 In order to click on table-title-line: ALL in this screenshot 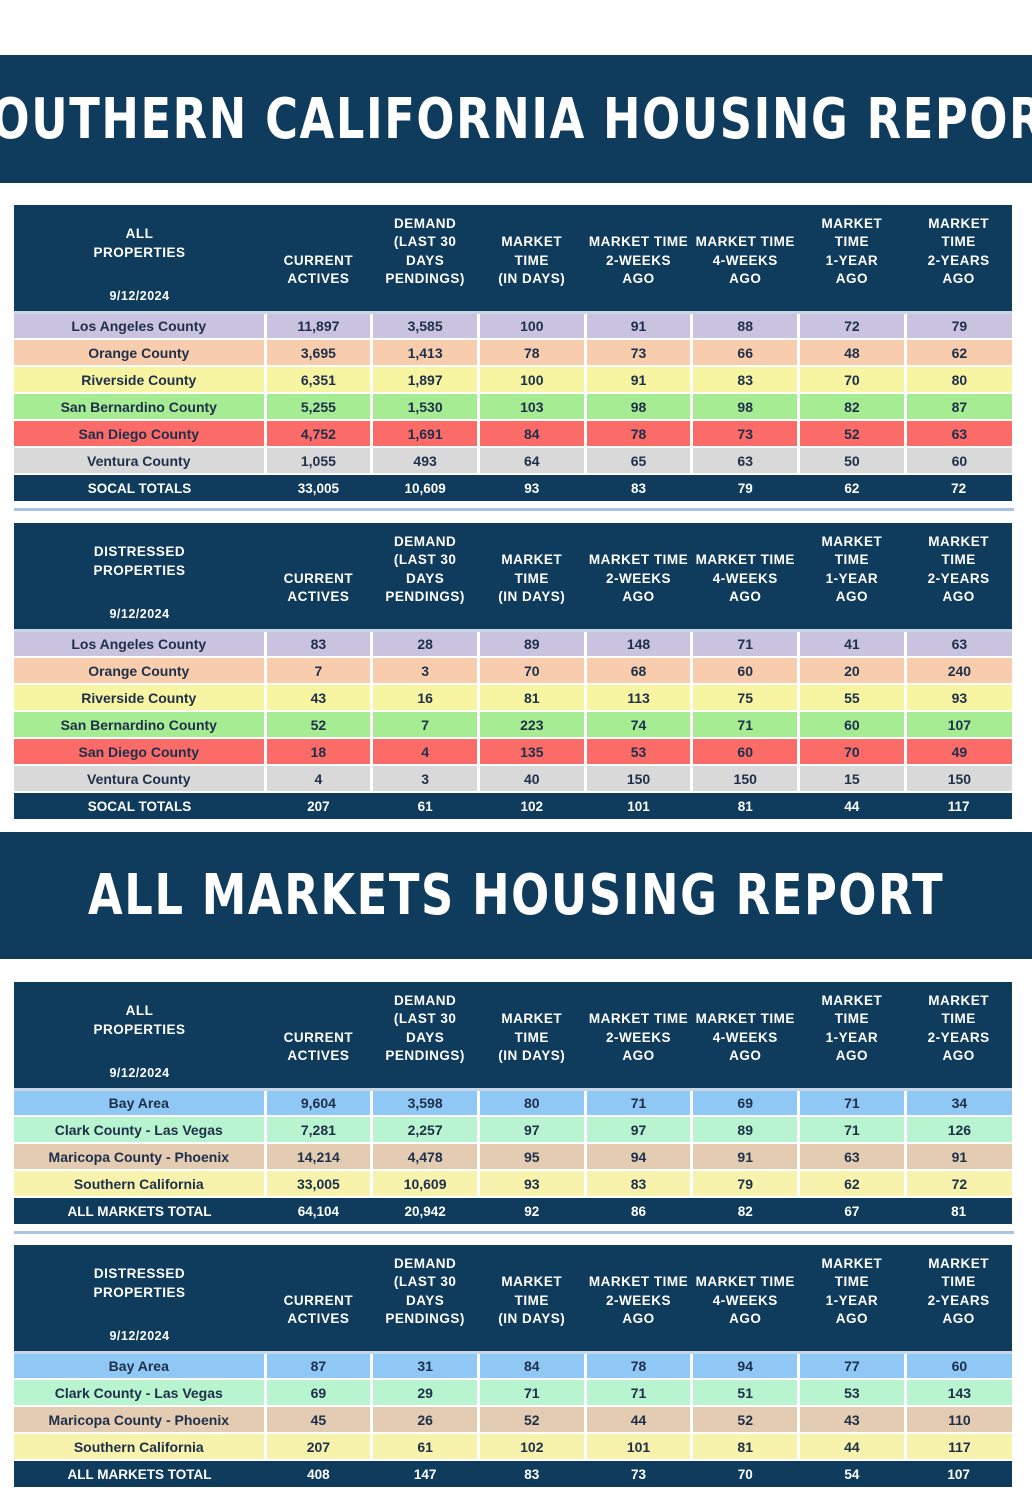, I will do `click(139, 1010)`.